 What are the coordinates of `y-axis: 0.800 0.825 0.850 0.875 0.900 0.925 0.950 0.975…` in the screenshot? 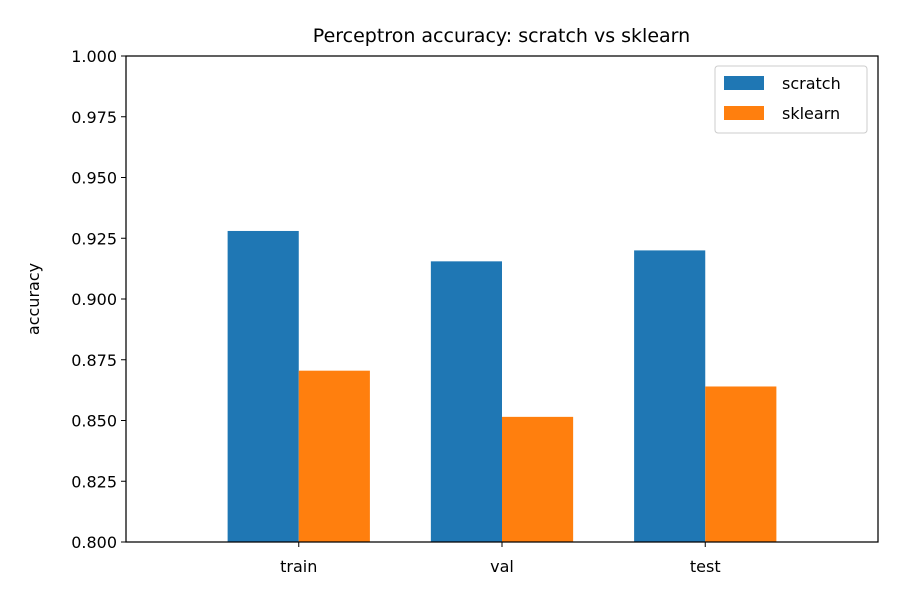 It's located at (98, 299).